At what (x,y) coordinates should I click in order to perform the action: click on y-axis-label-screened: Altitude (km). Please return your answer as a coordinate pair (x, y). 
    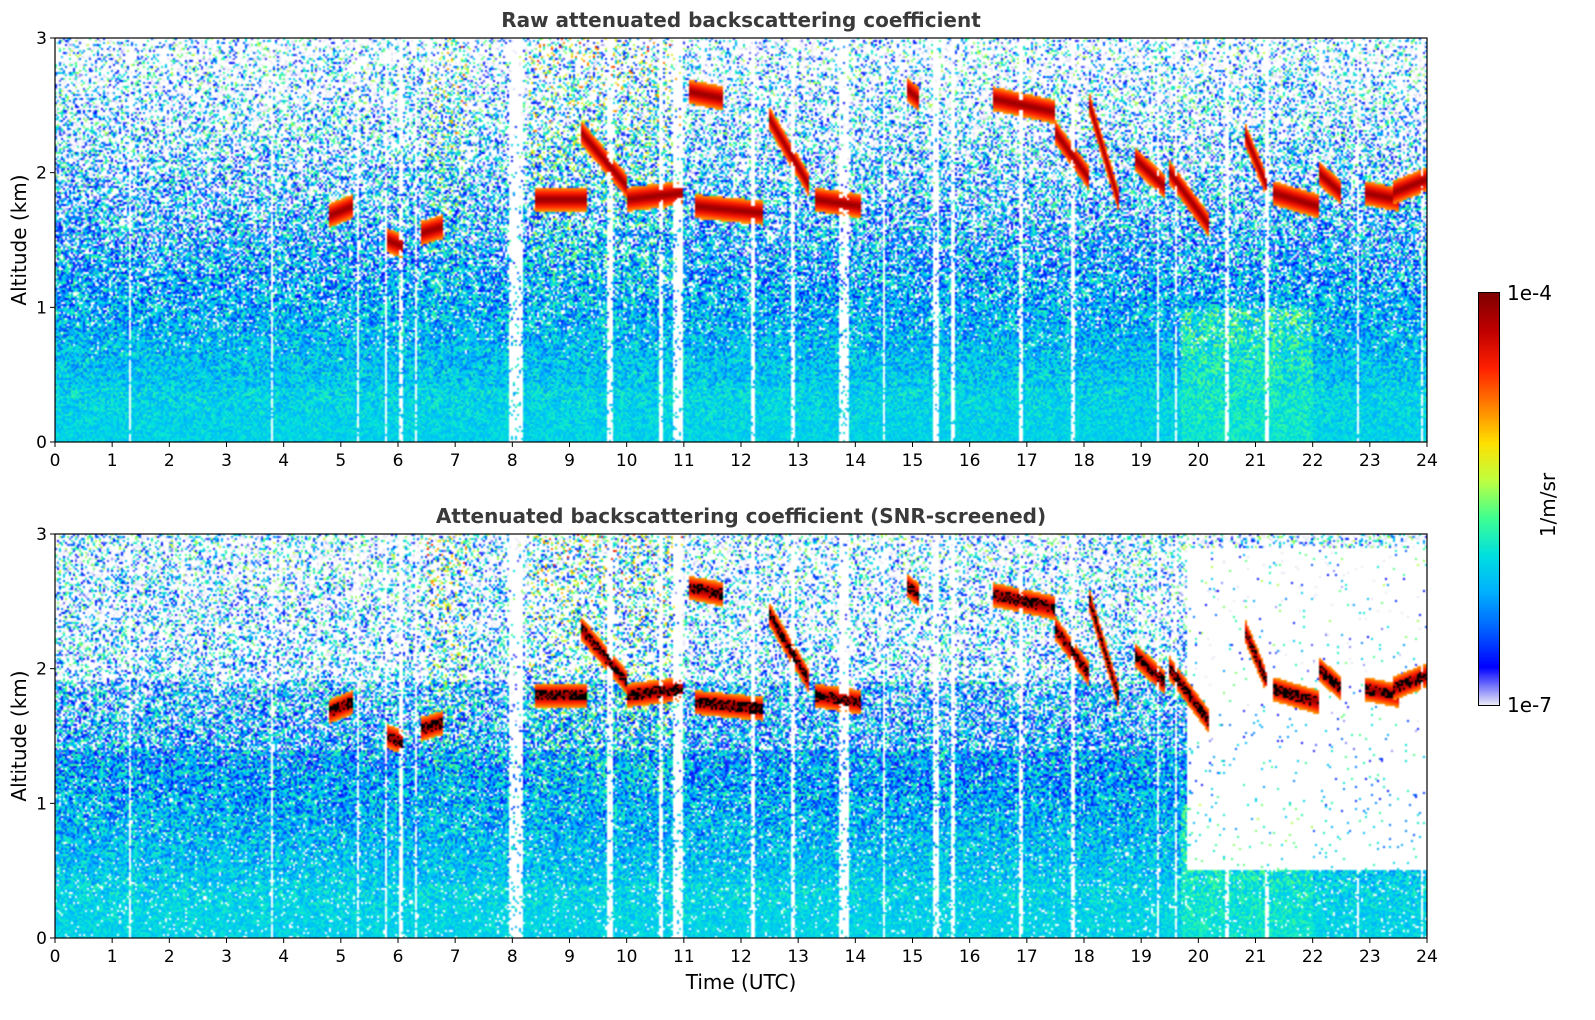
    Looking at the image, I should click on (19, 735).